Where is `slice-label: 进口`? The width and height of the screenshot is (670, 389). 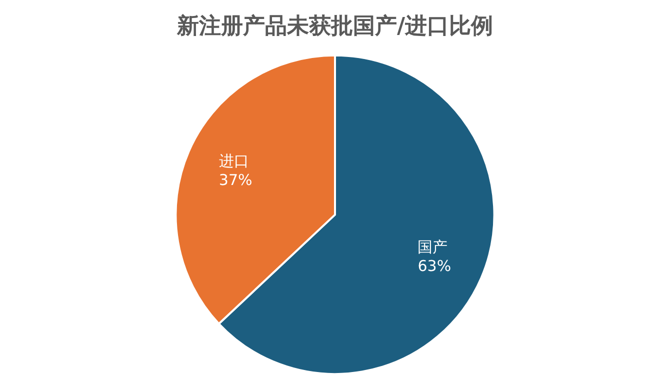
slice-label: 进口 is located at coordinates (233, 161).